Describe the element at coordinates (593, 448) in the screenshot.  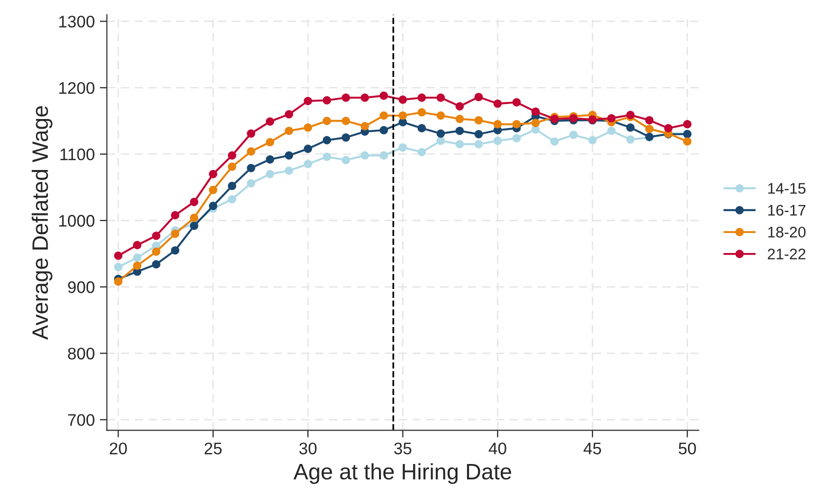
I see `x-tick-label: 45` at that location.